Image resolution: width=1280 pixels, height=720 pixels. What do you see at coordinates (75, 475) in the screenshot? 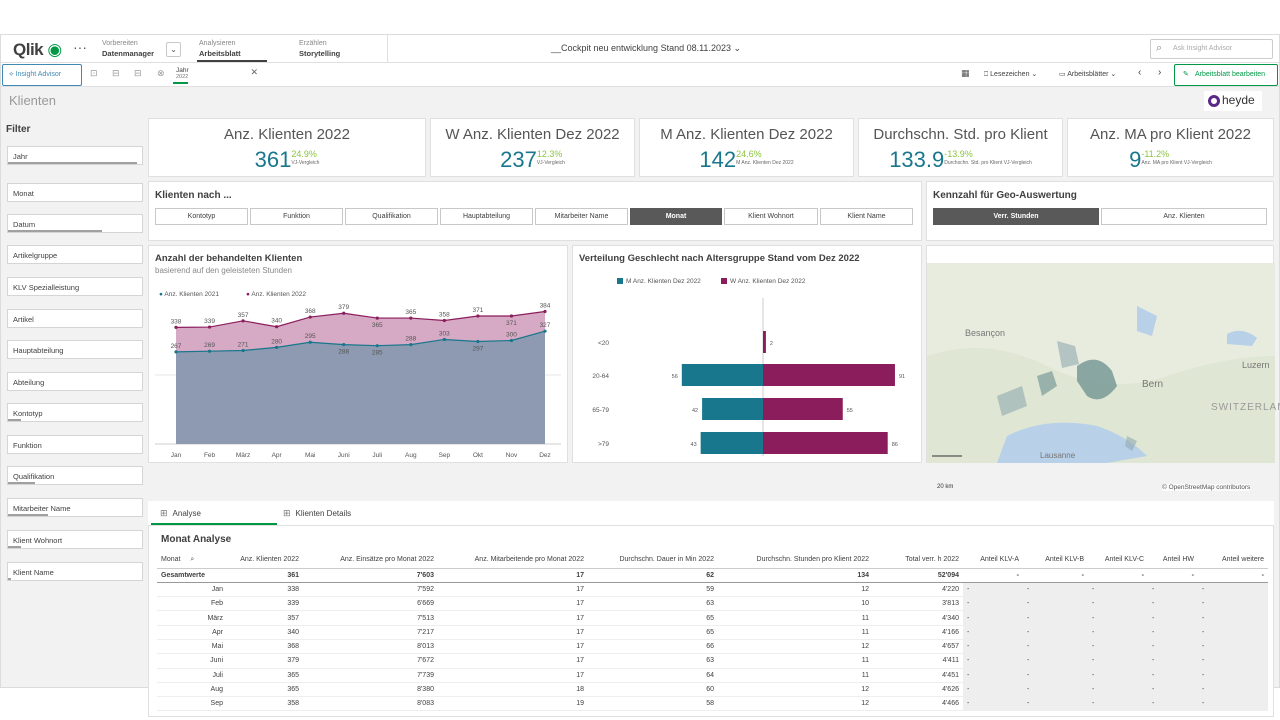
I see `filter-qualifikation: Qualifikation` at bounding box center [75, 475].